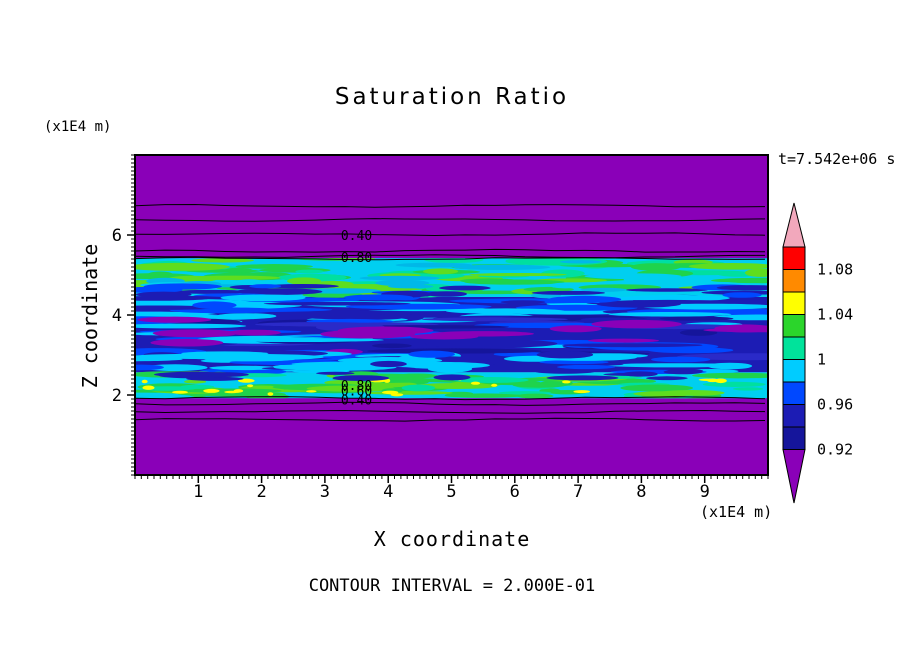 This screenshot has width=904, height=654. I want to click on y-axis-unit-label: (x1E4 m), so click(78, 127).